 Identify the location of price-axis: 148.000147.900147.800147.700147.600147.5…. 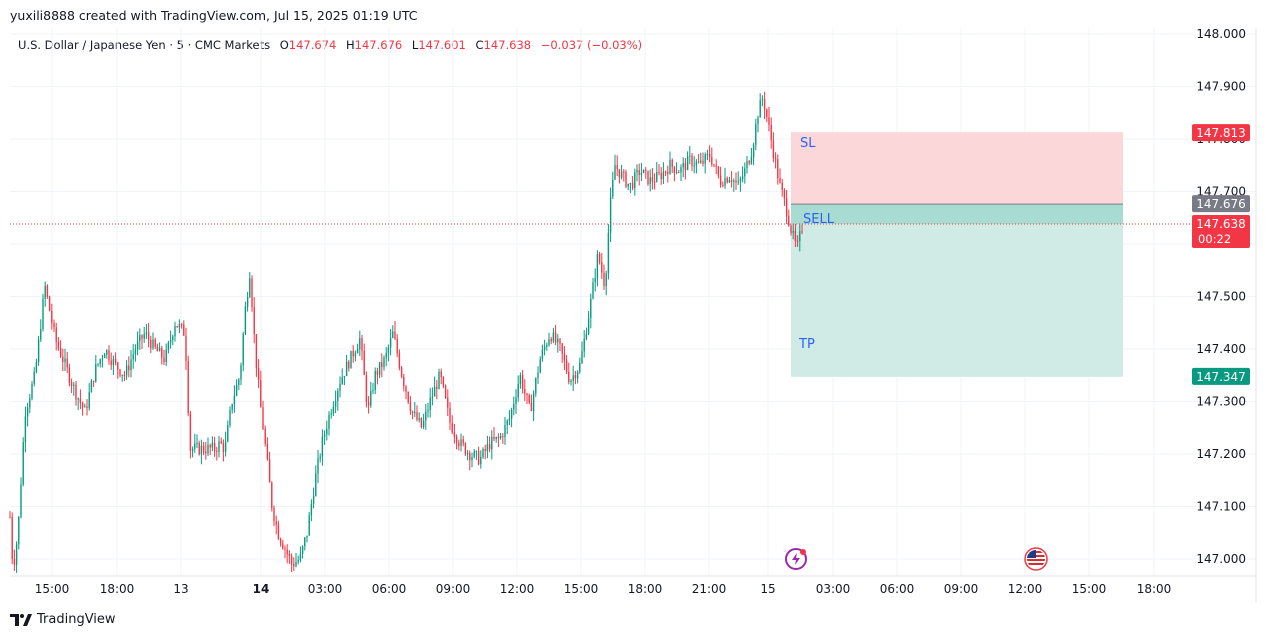
(1221, 296).